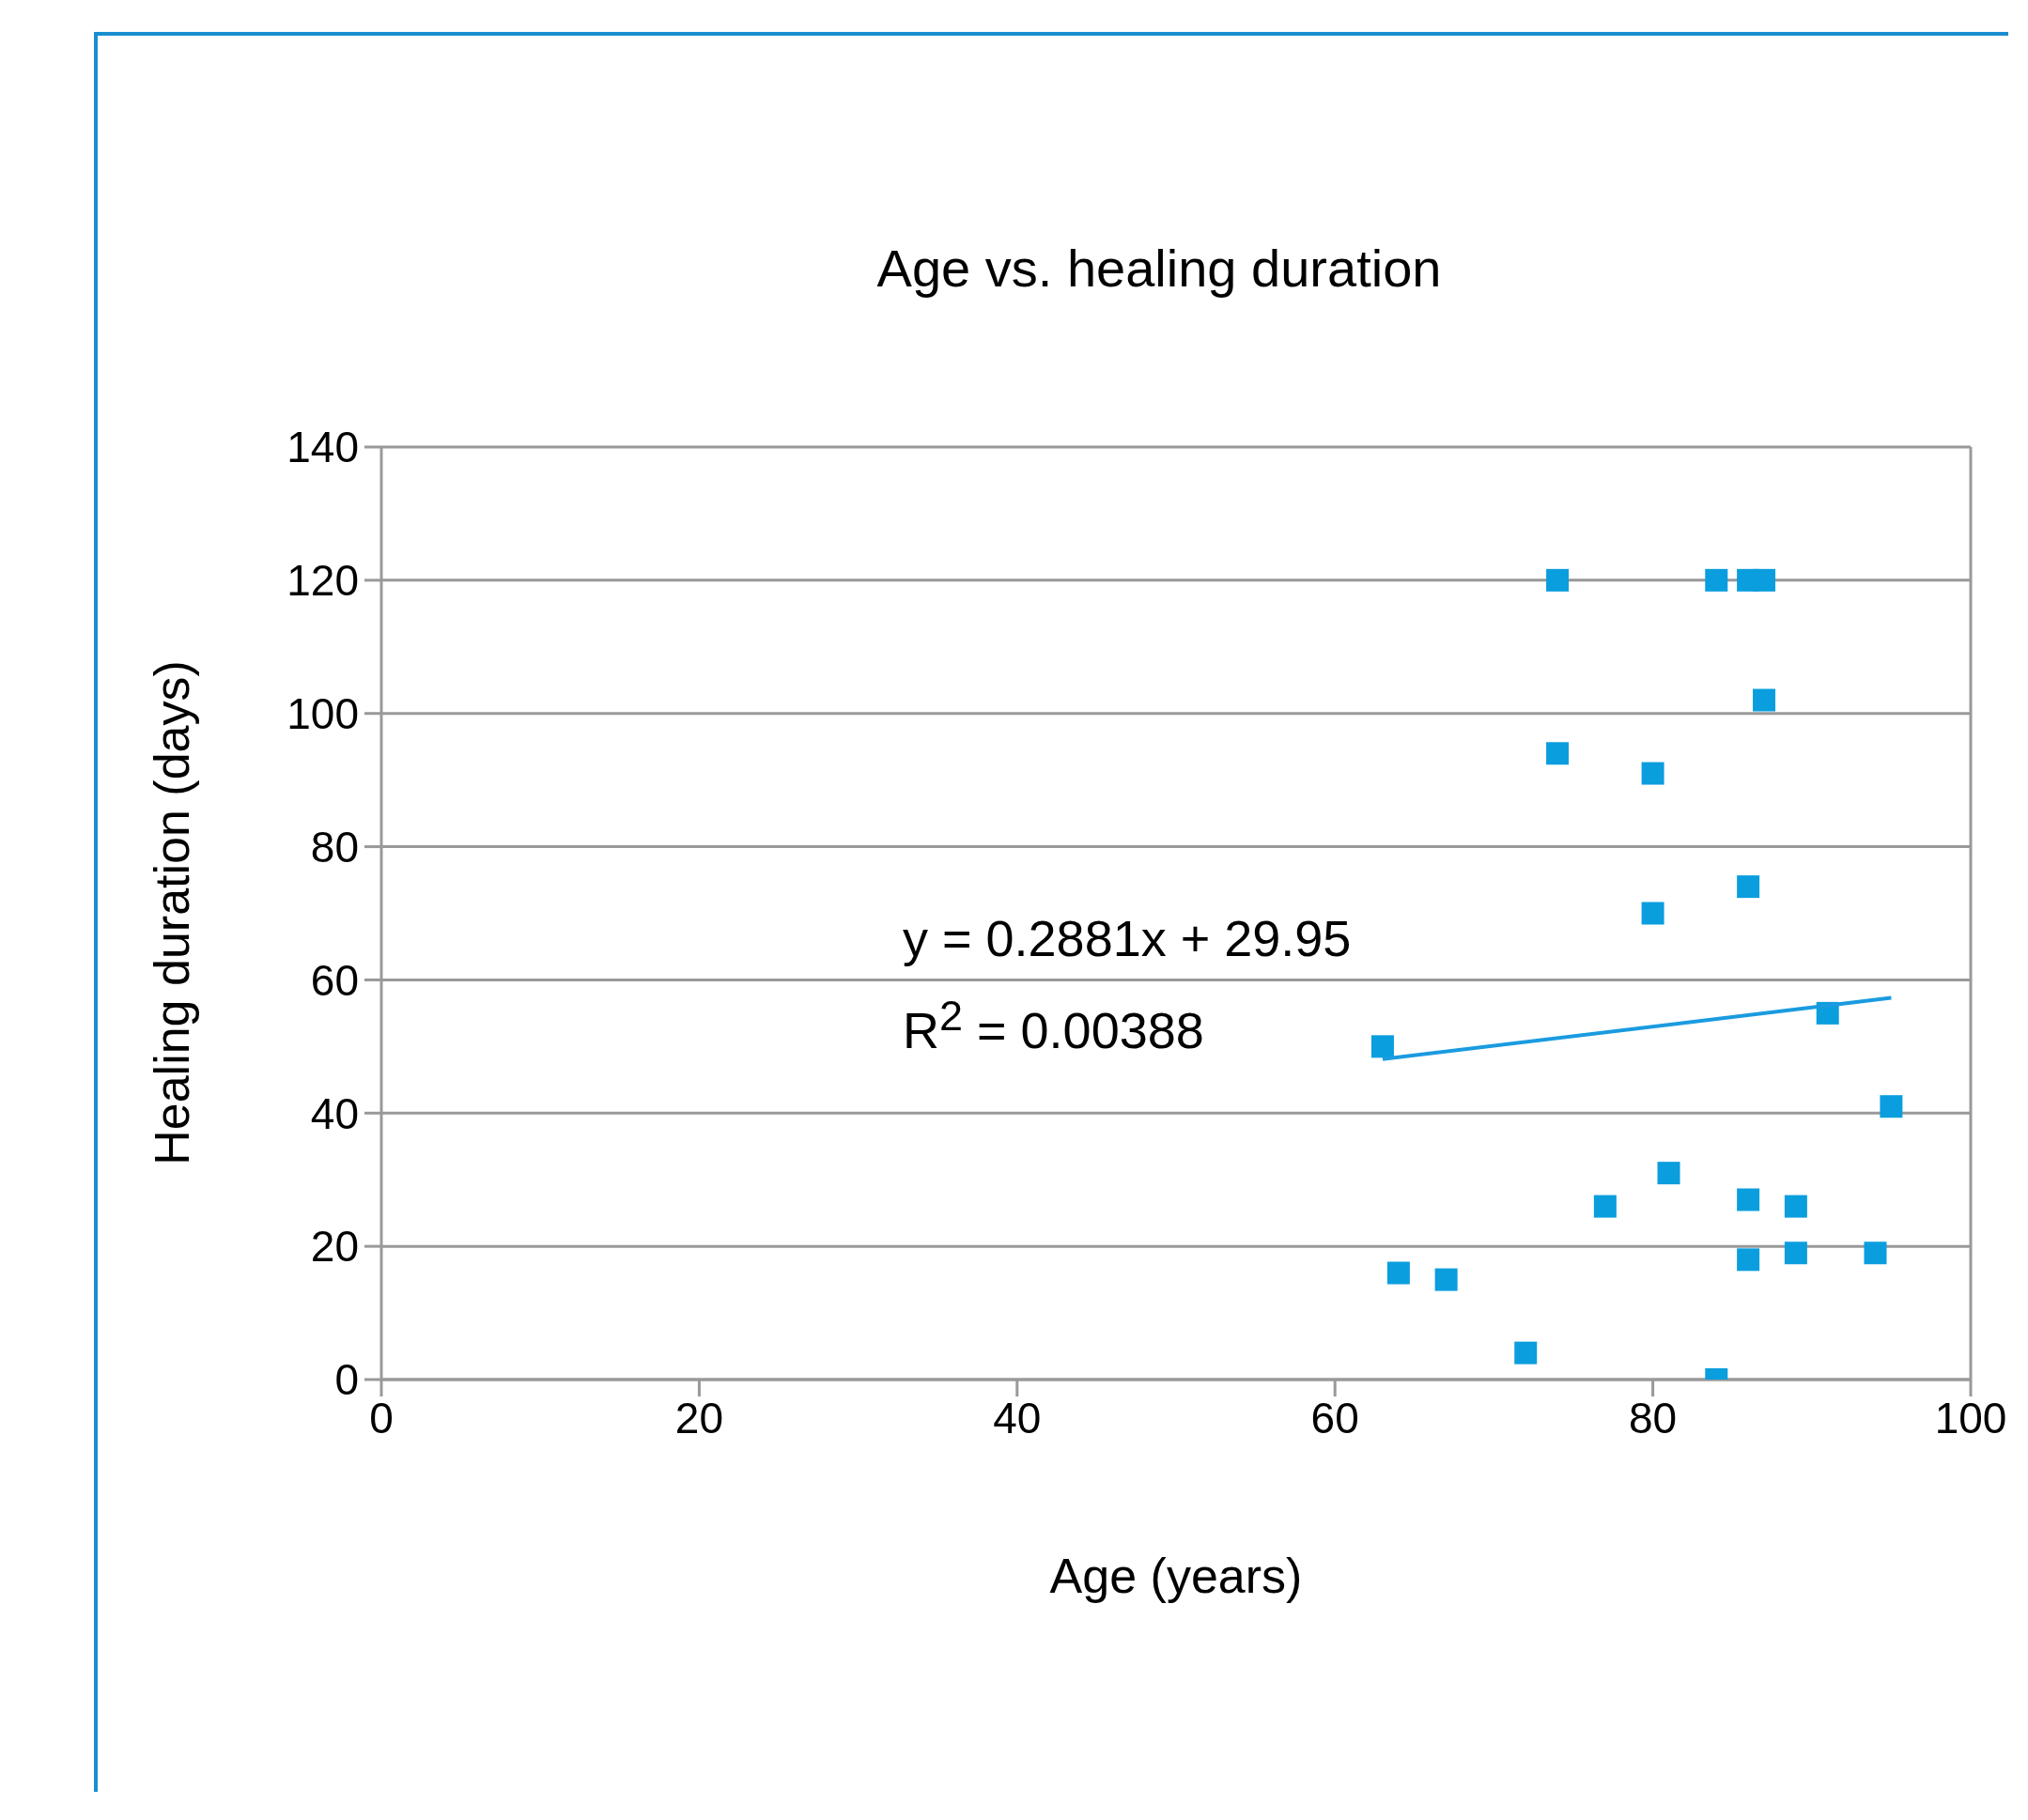 This screenshot has width=2028, height=1820. What do you see at coordinates (1653, 1417) in the screenshot?
I see `x-tick-label: 80` at bounding box center [1653, 1417].